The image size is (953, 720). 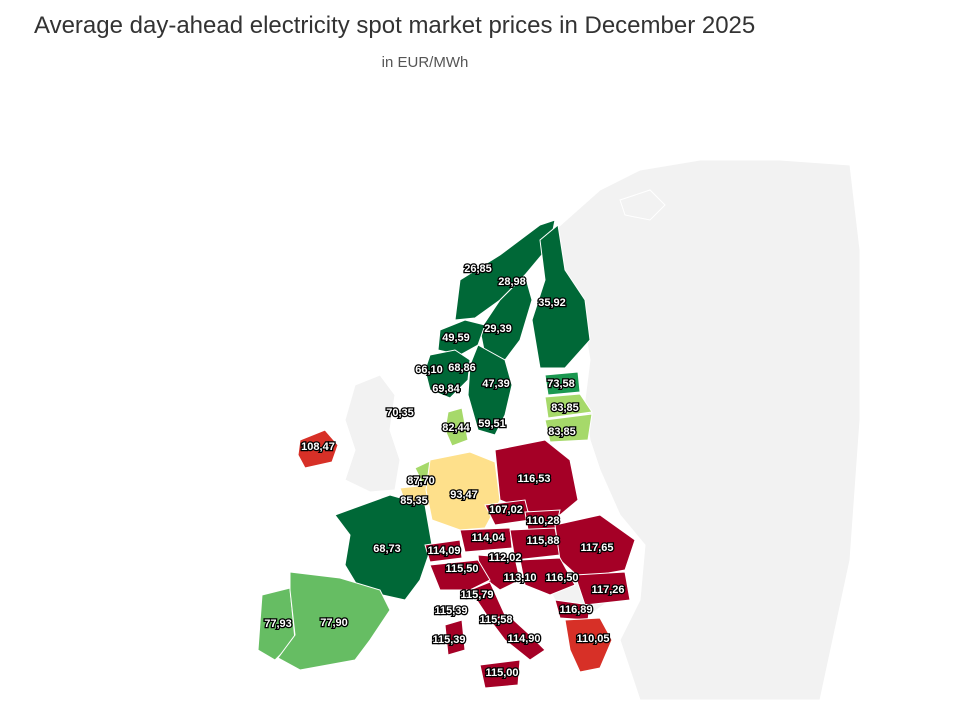 What do you see at coordinates (461, 569) in the screenshot?
I see `price-label-italy-north: 115,50` at bounding box center [461, 569].